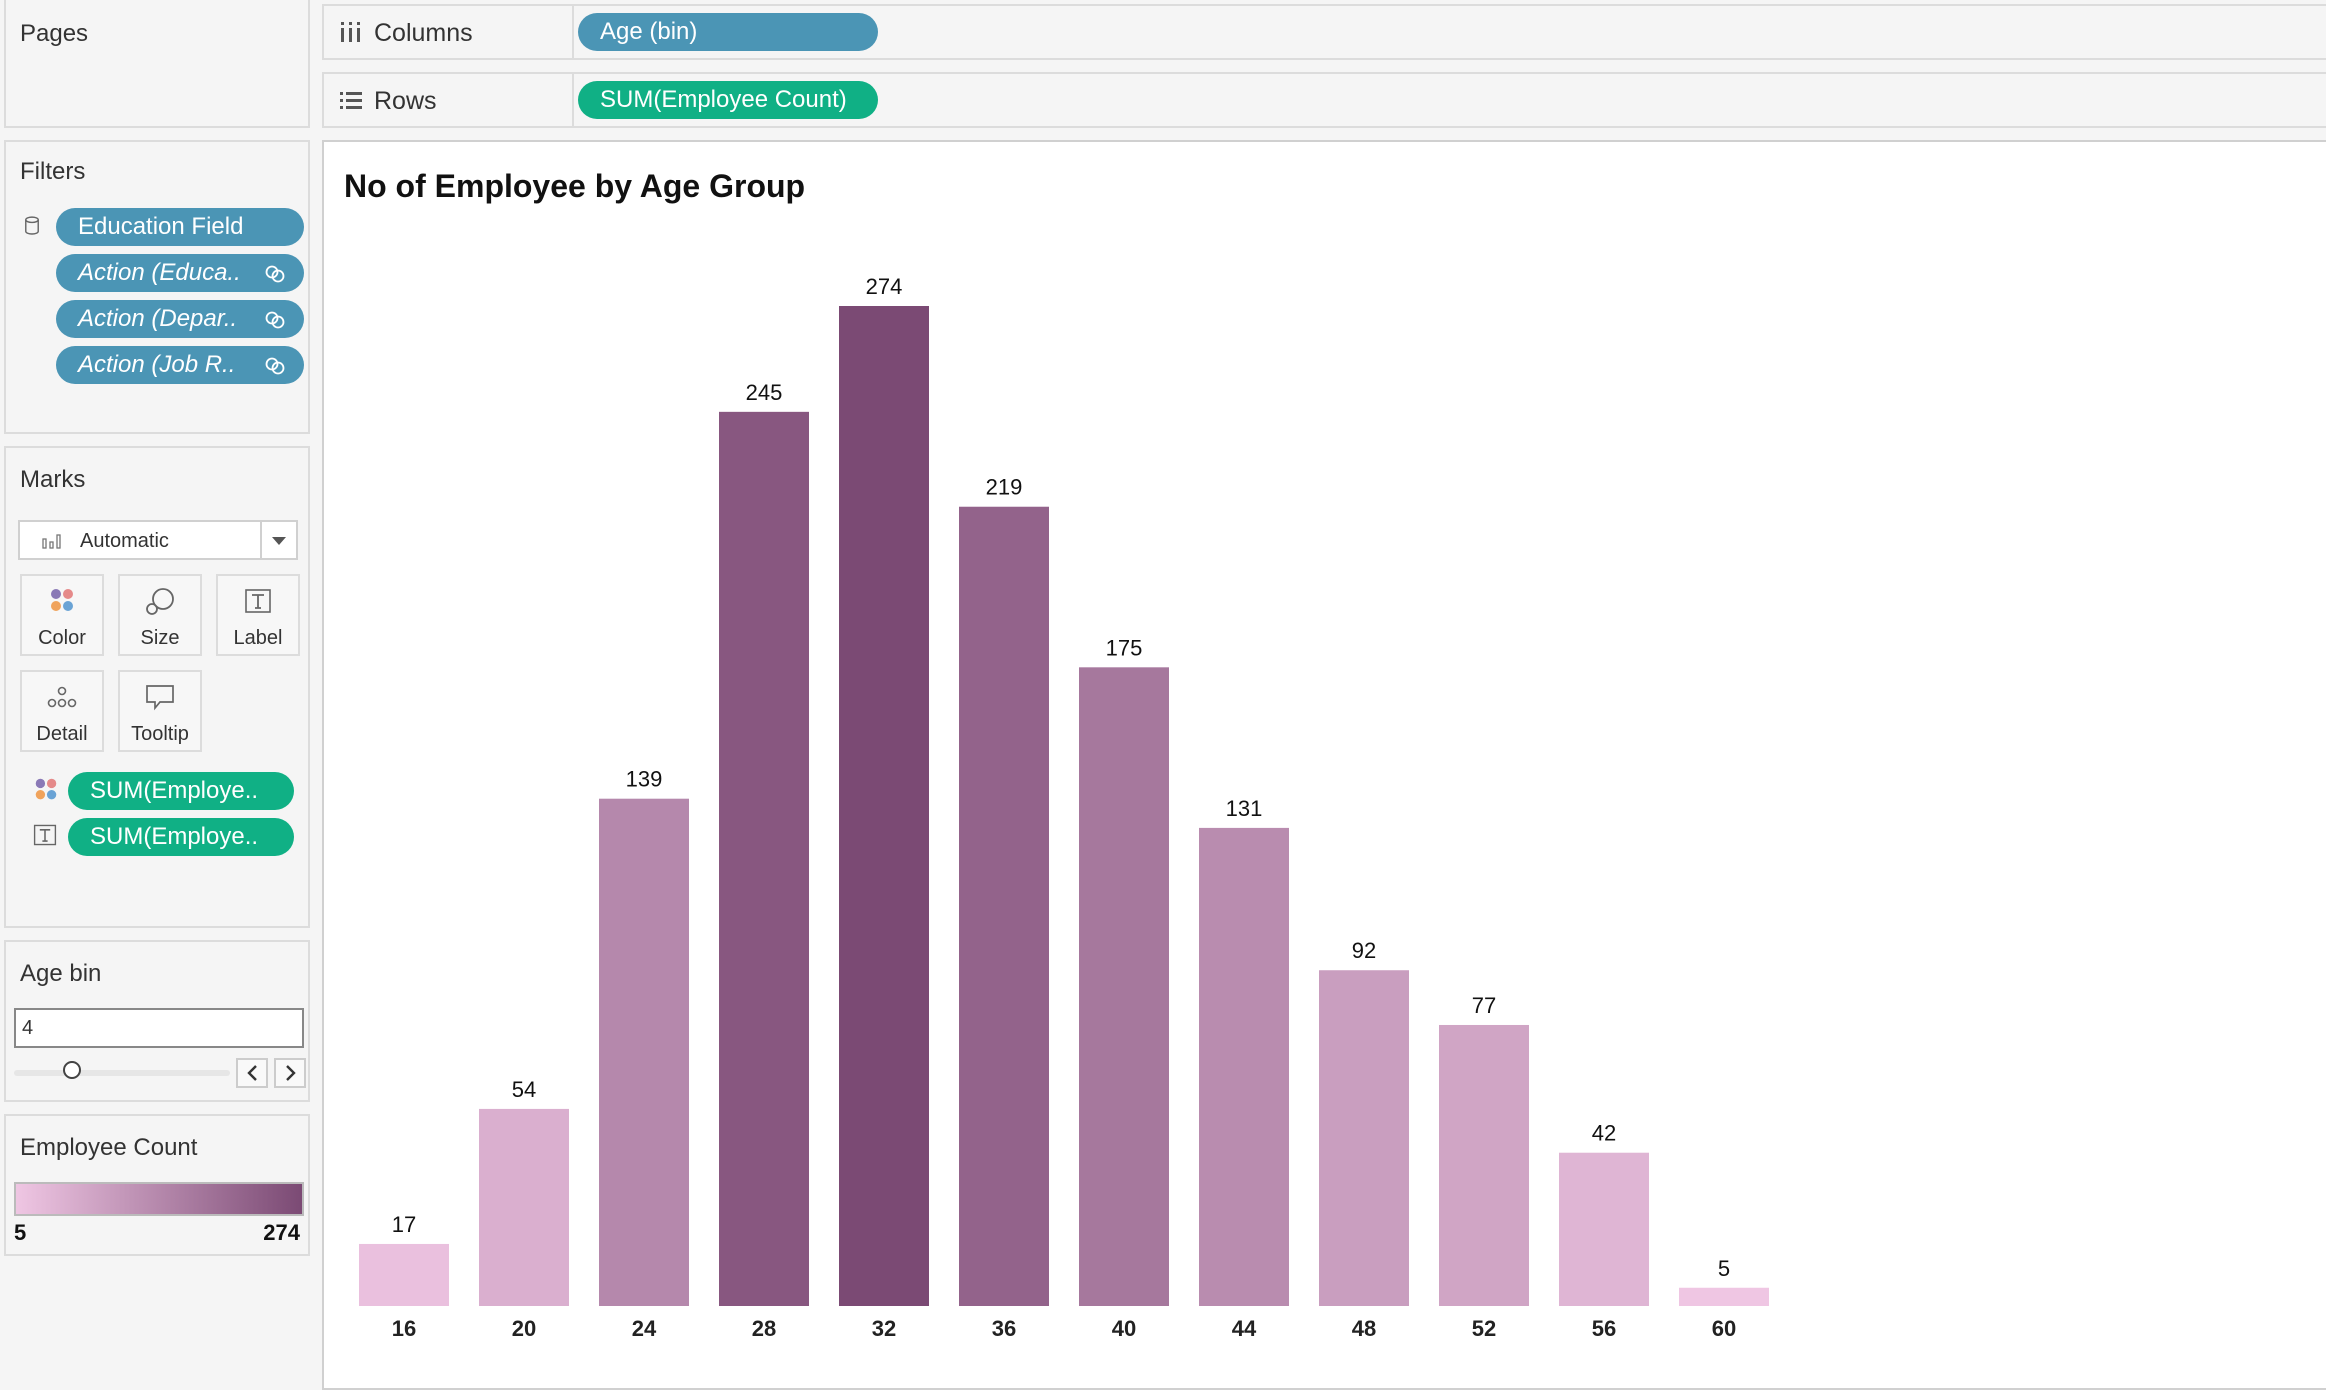  Describe the element at coordinates (1004, 1328) in the screenshot. I see `x-tick-36: 36` at that location.